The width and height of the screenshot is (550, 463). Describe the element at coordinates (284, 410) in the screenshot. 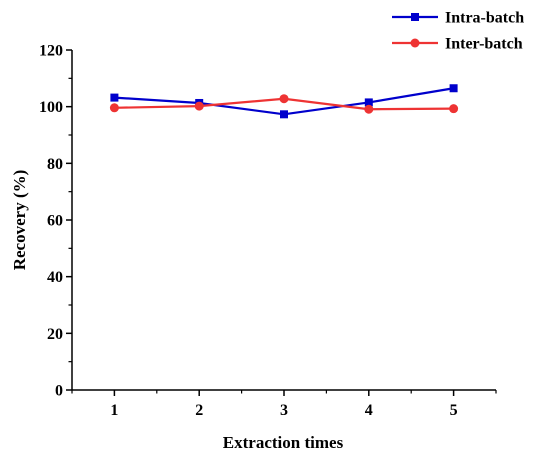

I see `x-tick-label: 3` at that location.